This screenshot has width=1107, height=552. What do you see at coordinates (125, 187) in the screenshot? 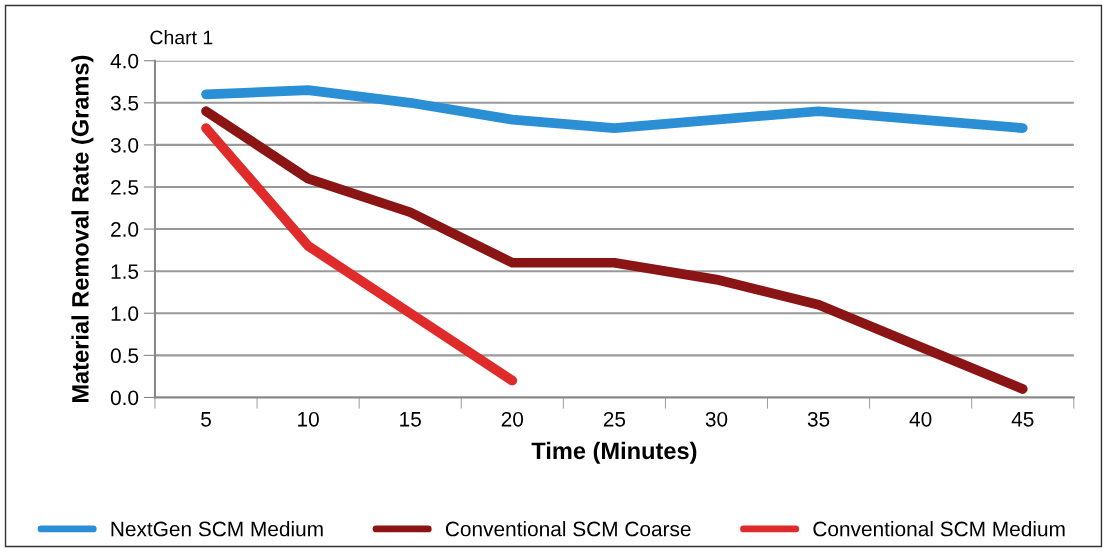
I see `y-tick-label: 2.5` at bounding box center [125, 187].